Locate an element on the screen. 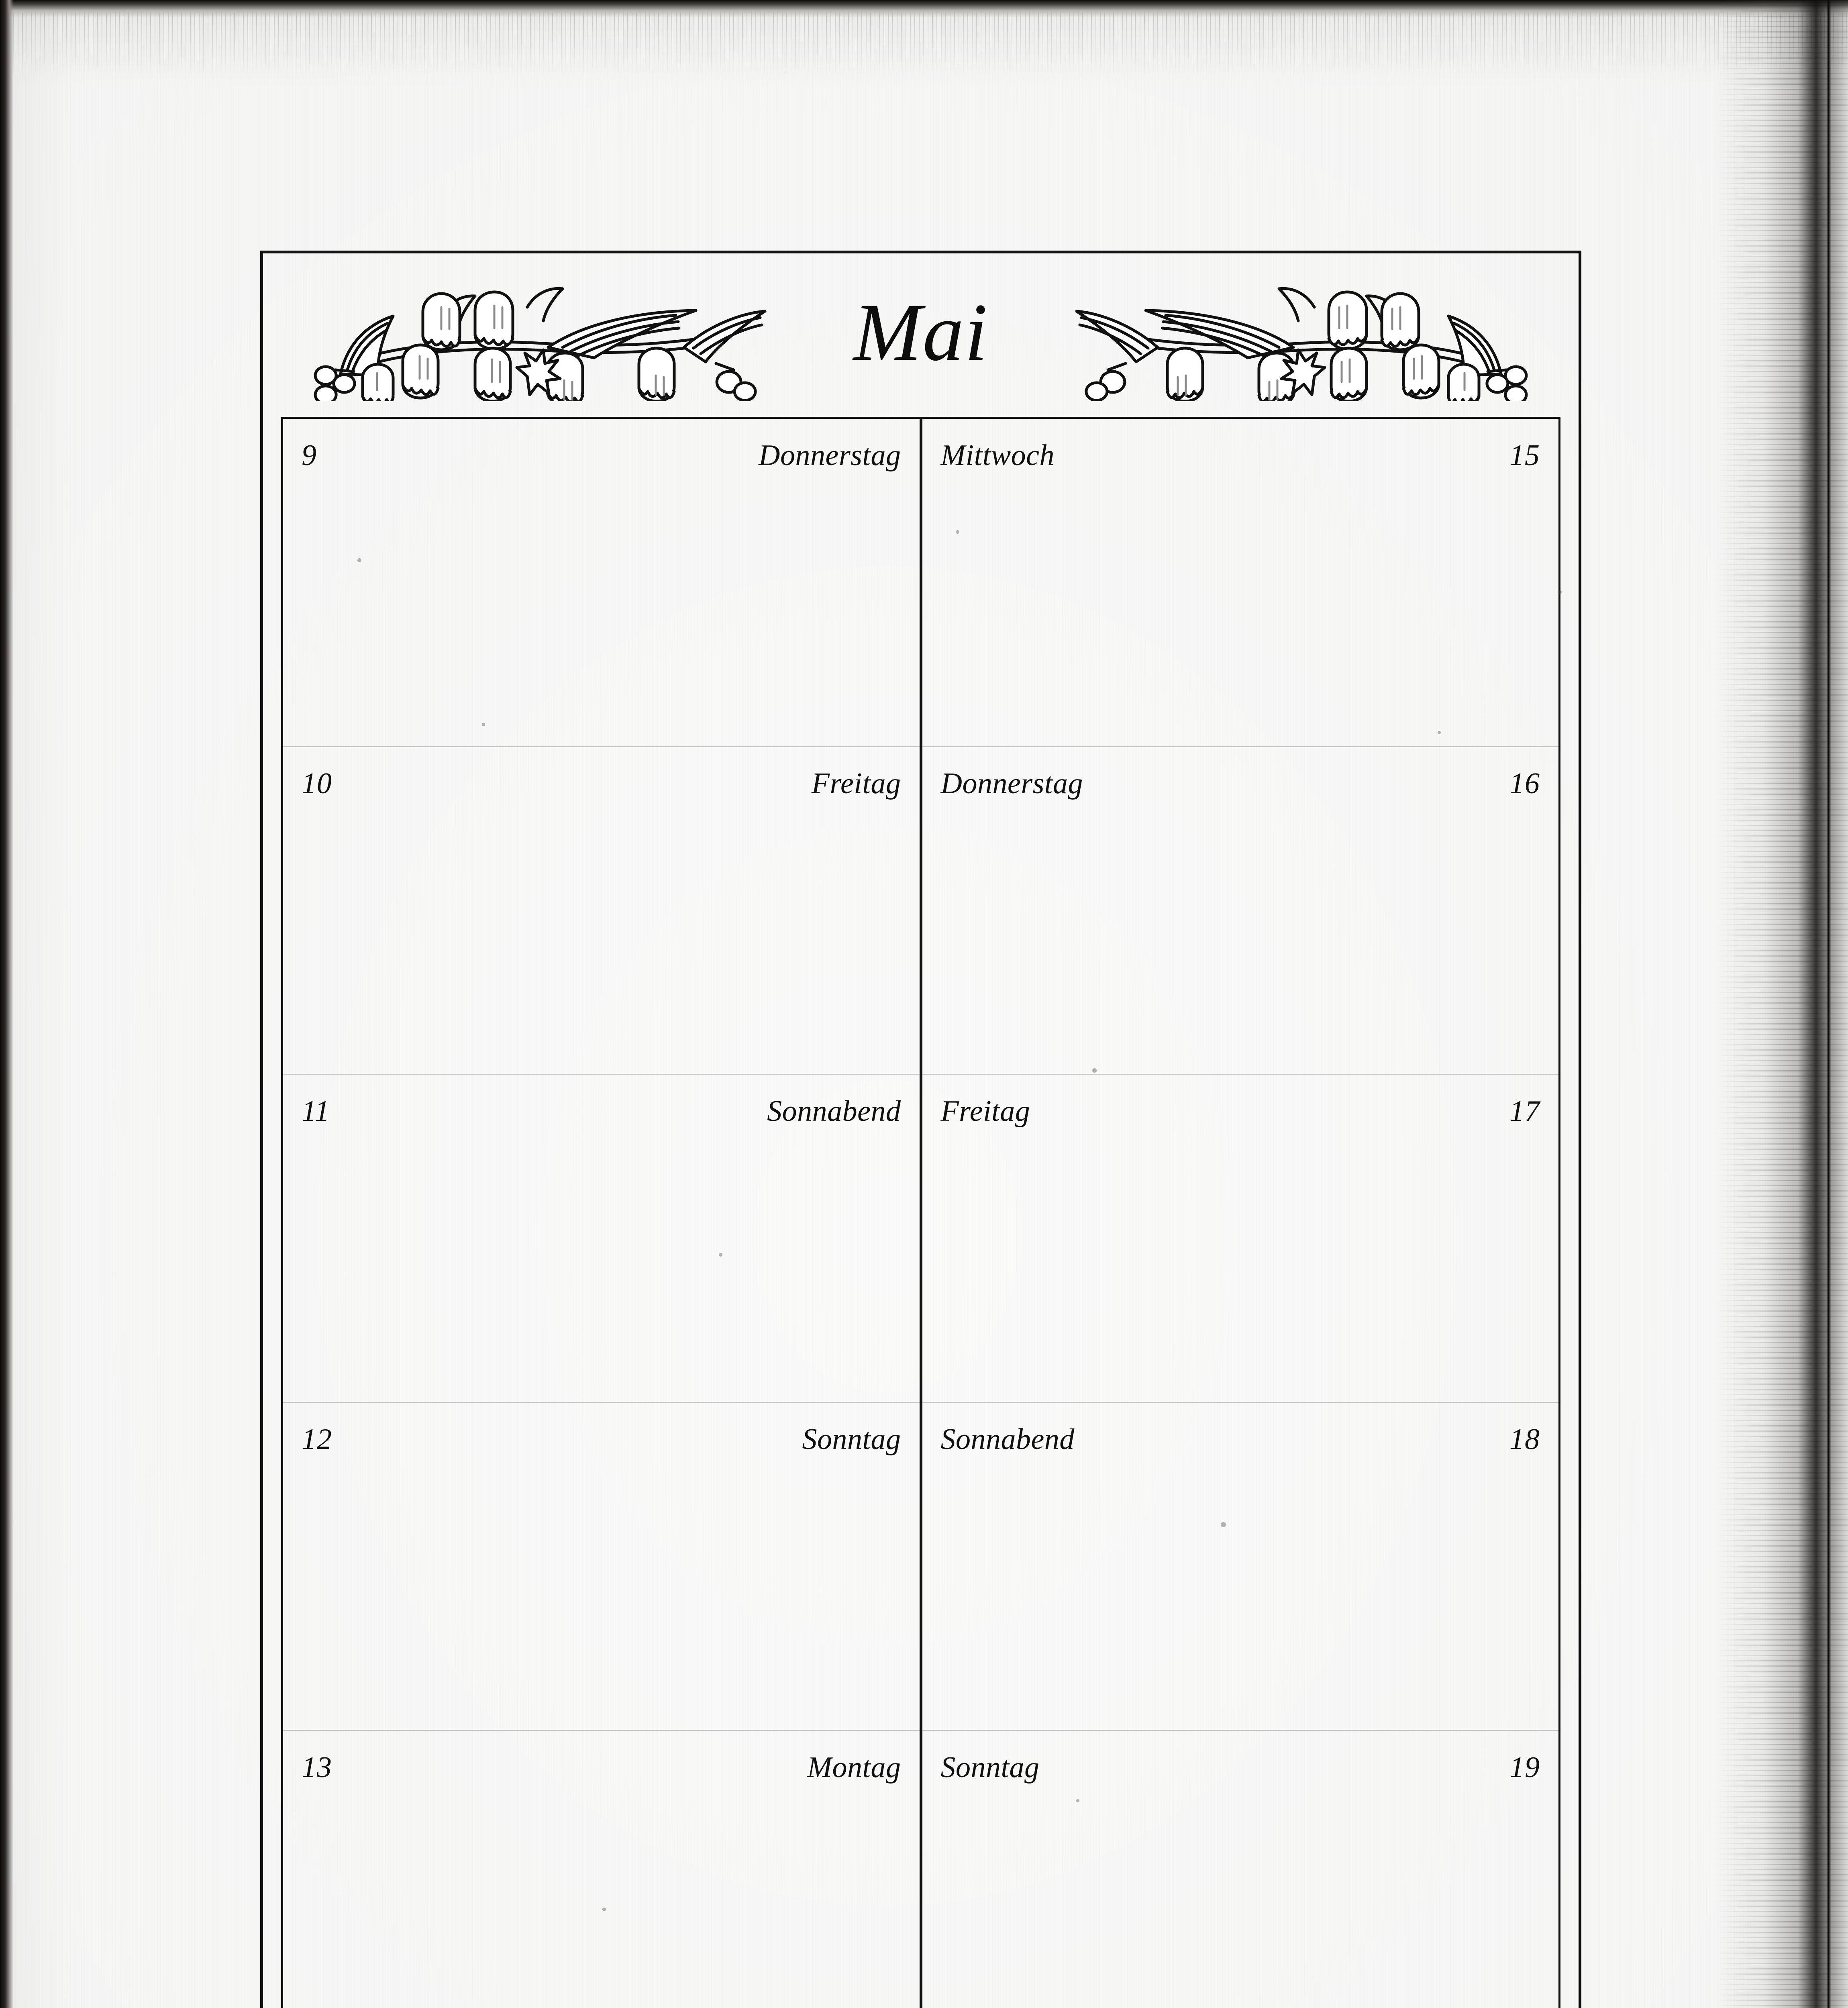 This screenshot has height=2008, width=1848. day-number: 19 is located at coordinates (1524, 1767).